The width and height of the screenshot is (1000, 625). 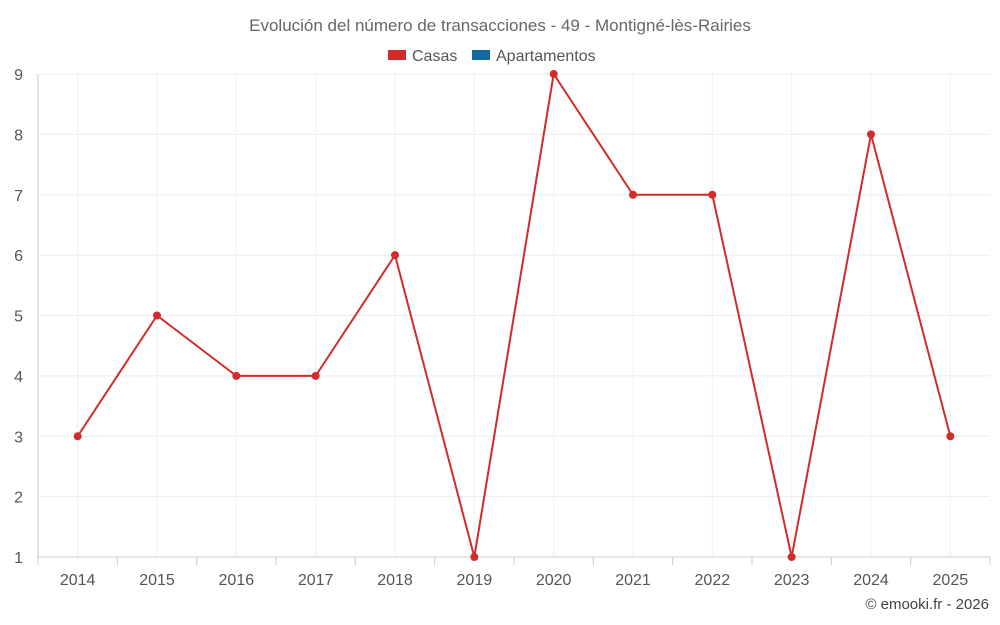 I want to click on legend-label-apartamentos: Apartamentos, so click(x=546, y=56).